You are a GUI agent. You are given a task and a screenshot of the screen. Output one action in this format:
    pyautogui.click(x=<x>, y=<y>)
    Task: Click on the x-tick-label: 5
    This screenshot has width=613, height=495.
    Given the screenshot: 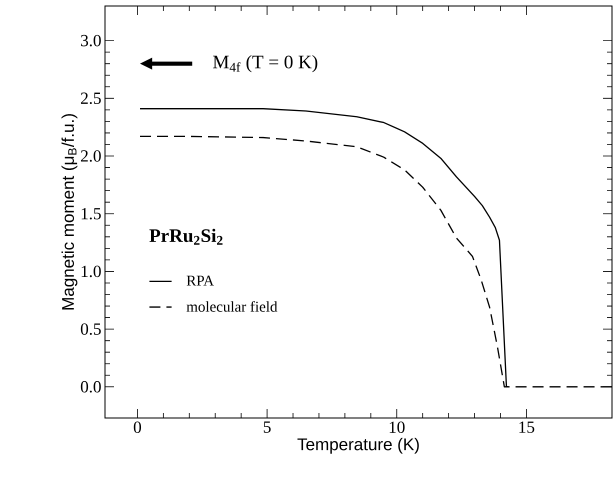 What is the action you would take?
    pyautogui.click(x=267, y=427)
    